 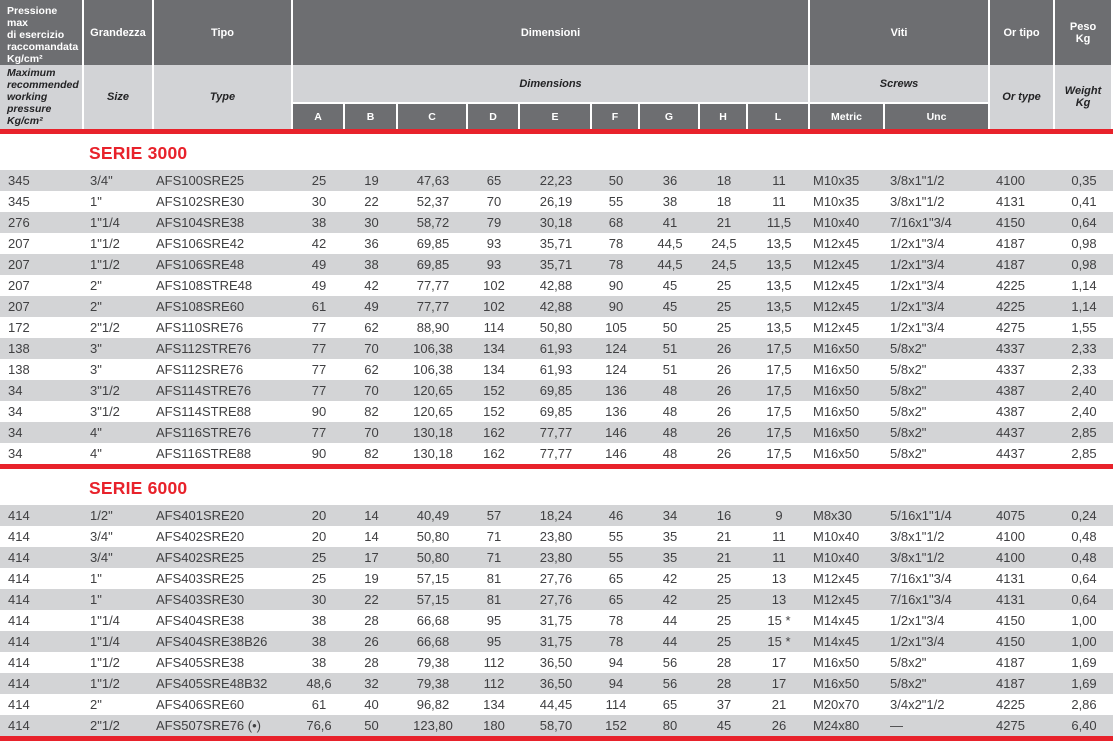 What do you see at coordinates (670, 536) in the screenshot?
I see `cell-dim-g: 35` at bounding box center [670, 536].